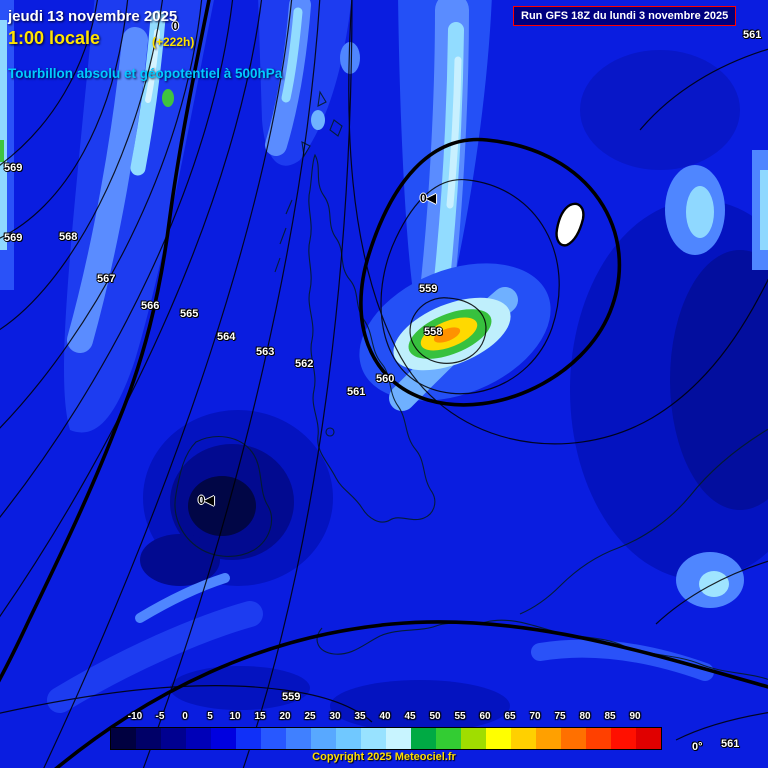 The image size is (768, 768). Describe the element at coordinates (285, 716) in the screenshot. I see `colorbar-tick: 20` at that location.